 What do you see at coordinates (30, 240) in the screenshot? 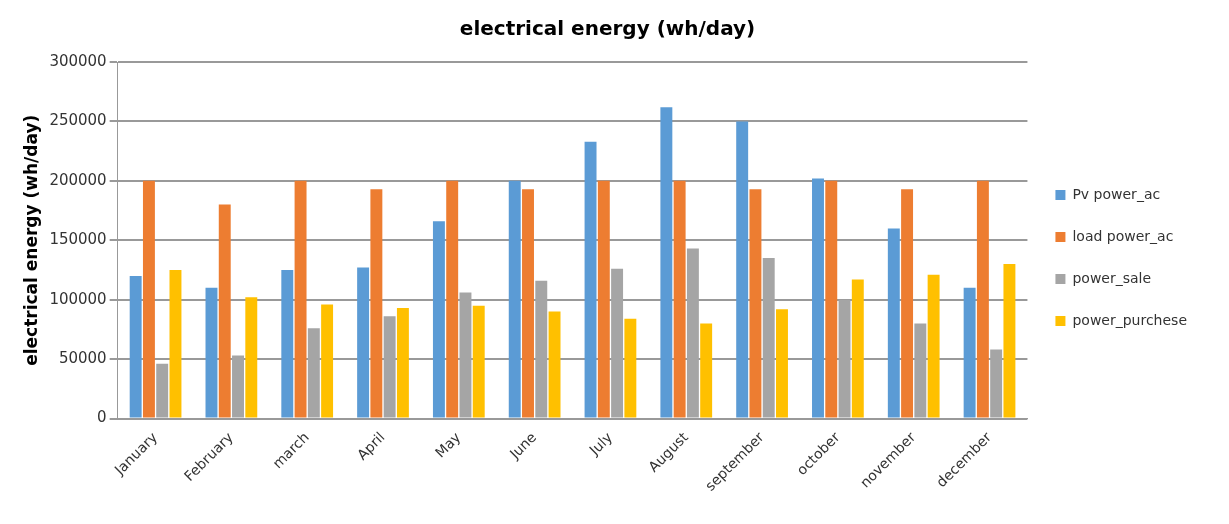
I see `y-axis-title: electrical energy (wh/day)` at bounding box center [30, 240].